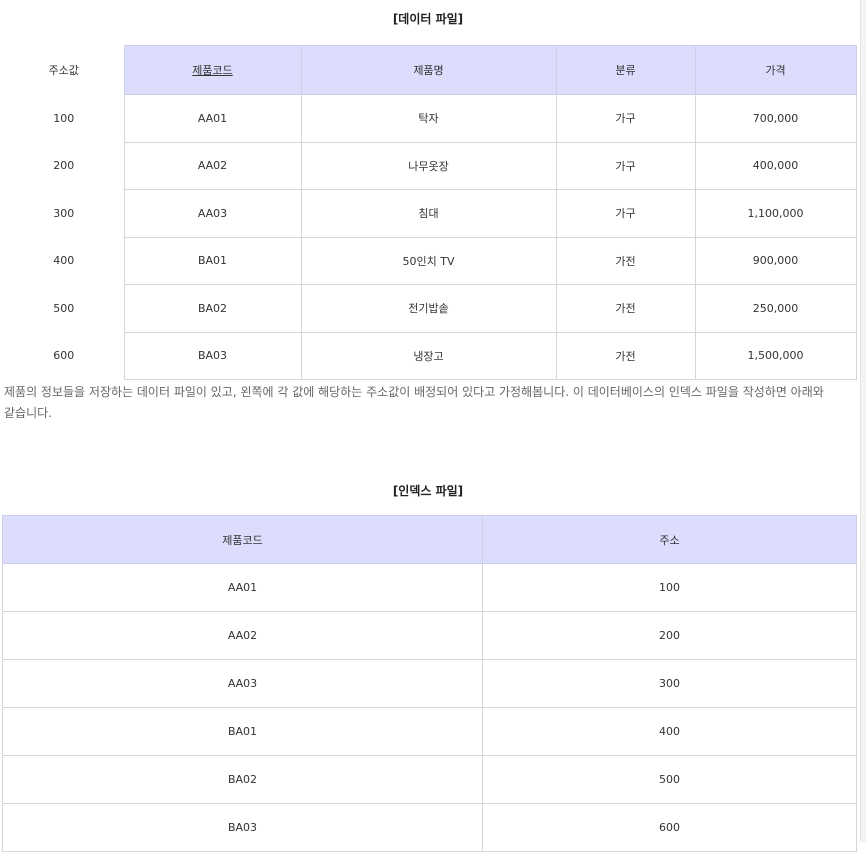  I want to click on index-code-cell: BA03, so click(242, 827).